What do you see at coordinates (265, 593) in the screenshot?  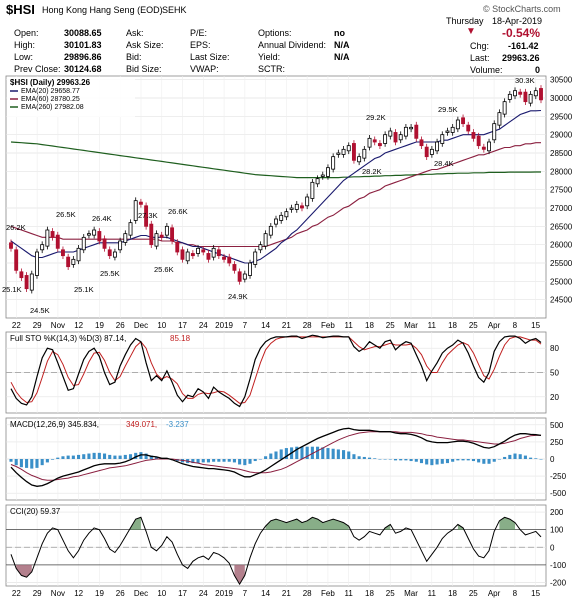 I see `x-tick-label-bottom: 14` at bounding box center [265, 593].